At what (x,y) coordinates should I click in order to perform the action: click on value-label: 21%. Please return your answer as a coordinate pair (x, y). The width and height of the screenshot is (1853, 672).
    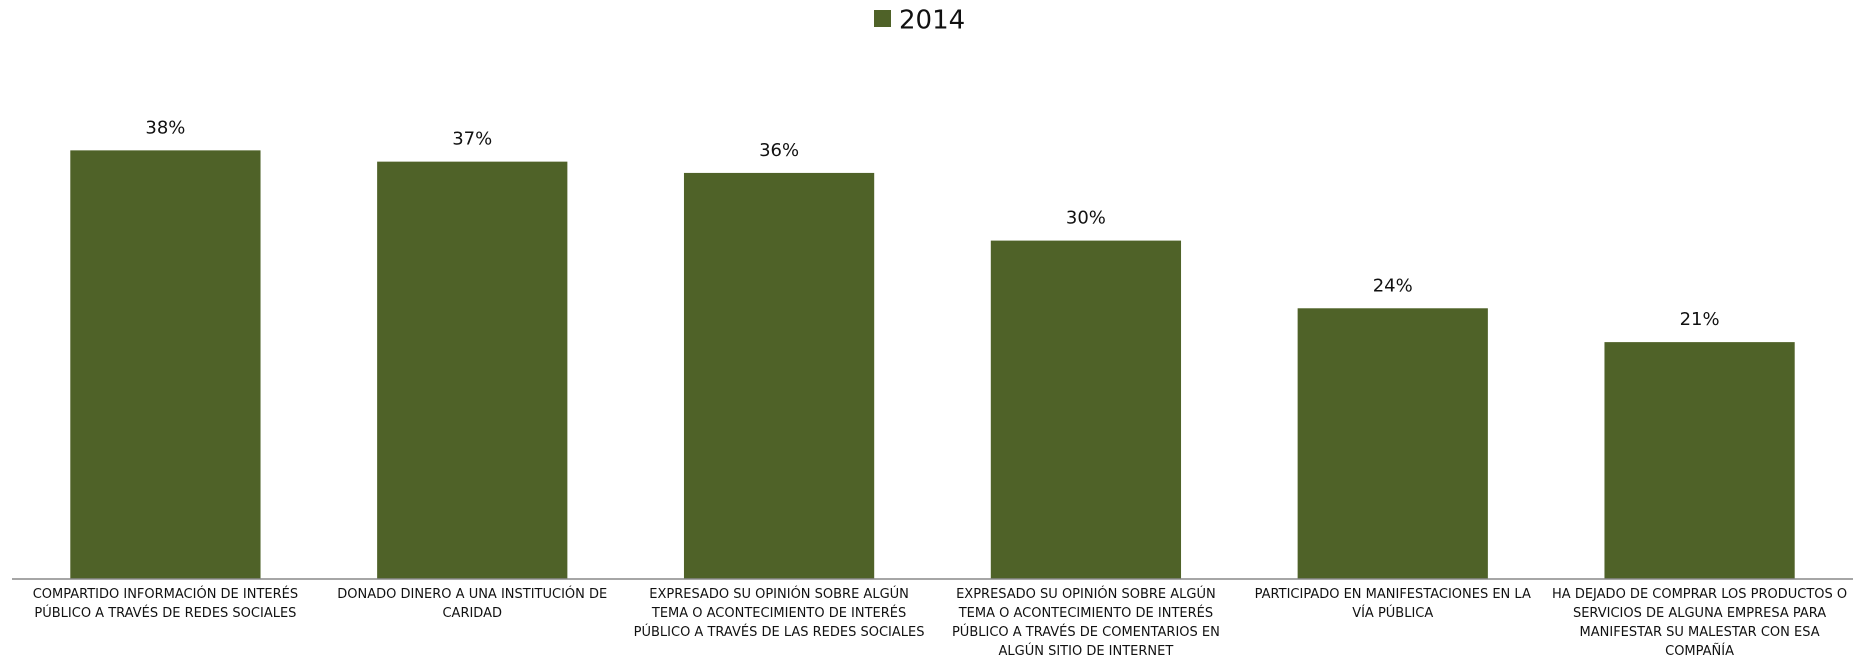
    Looking at the image, I should click on (1700, 319).